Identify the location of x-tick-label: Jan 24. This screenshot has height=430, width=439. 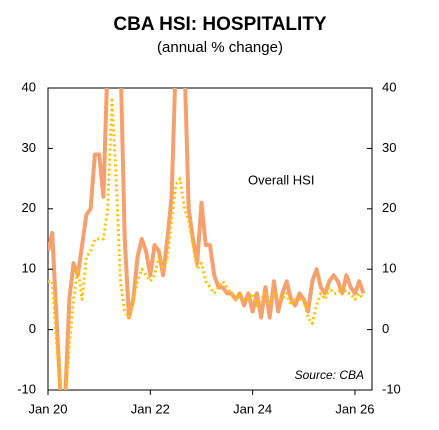
(252, 408).